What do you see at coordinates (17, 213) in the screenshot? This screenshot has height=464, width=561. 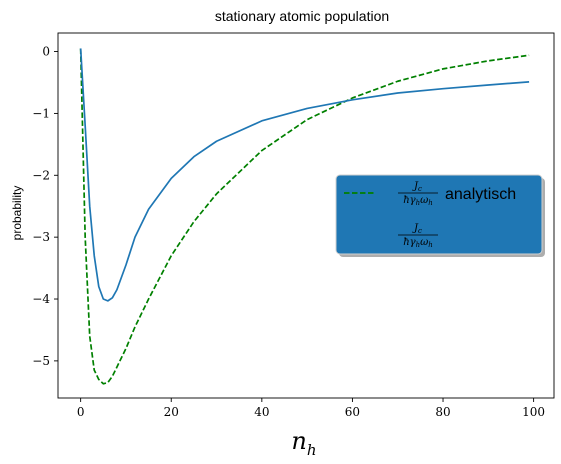 I see `y-axis-label: probability` at bounding box center [17, 213].